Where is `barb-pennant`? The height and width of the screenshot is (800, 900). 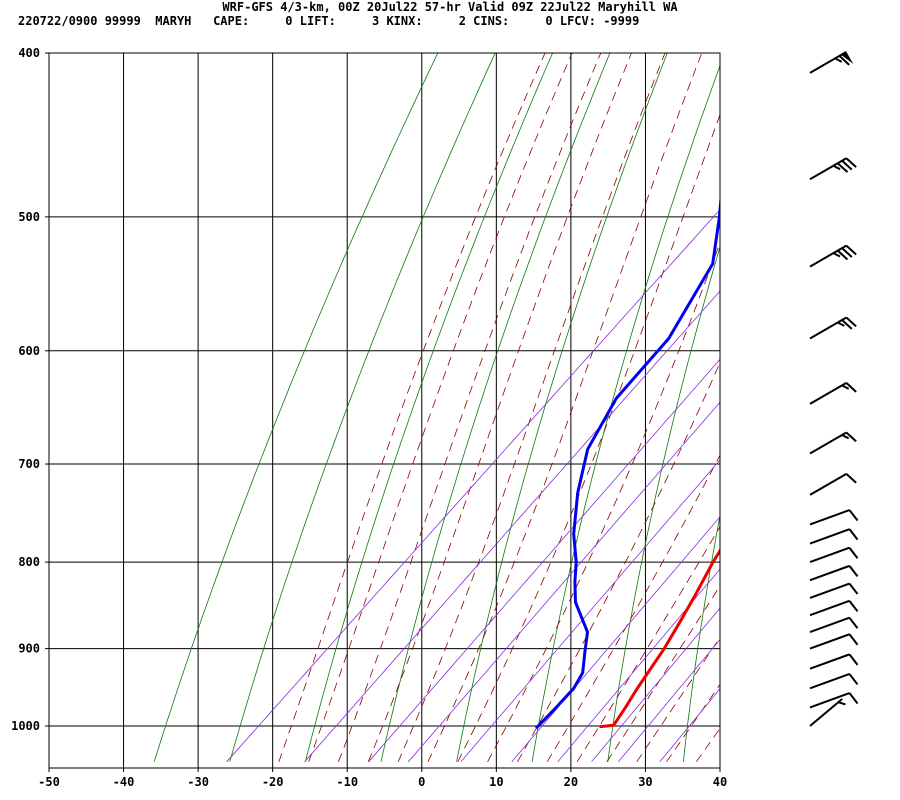
barb-pennant is located at coordinates (847, 58).